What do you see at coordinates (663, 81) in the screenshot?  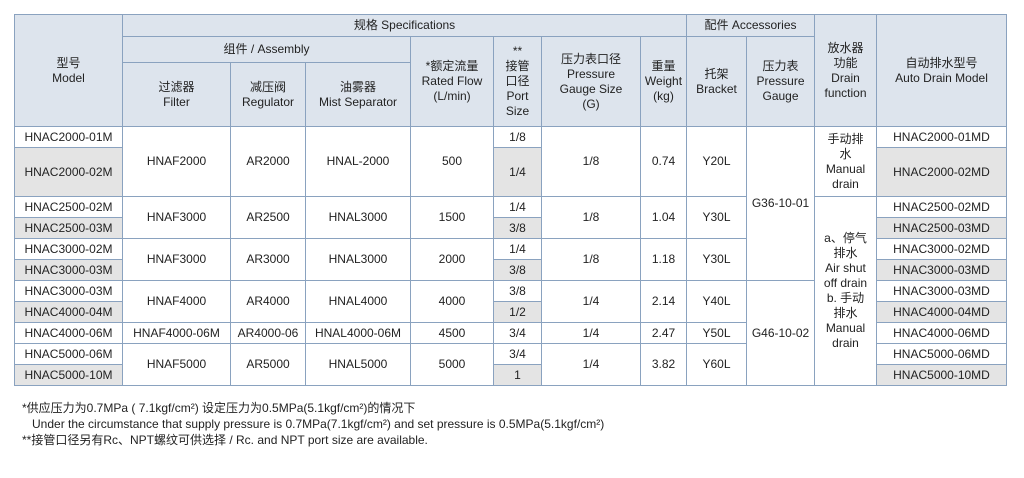 I see `cell-line: Weight` at bounding box center [663, 81].